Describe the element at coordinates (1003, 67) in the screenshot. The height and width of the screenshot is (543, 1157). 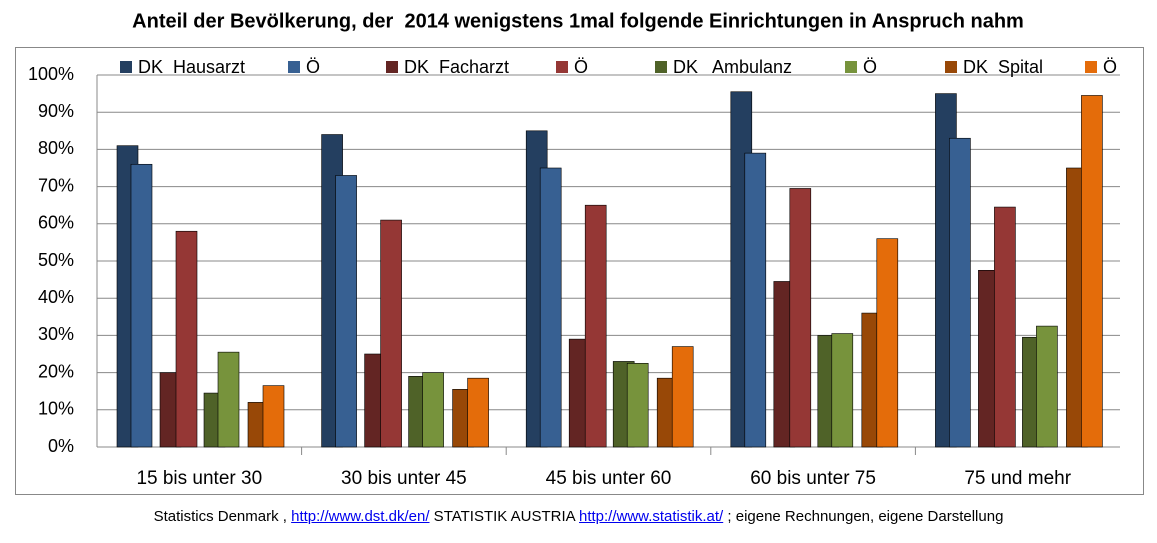
I see `legend-label: DK Spital` at that location.